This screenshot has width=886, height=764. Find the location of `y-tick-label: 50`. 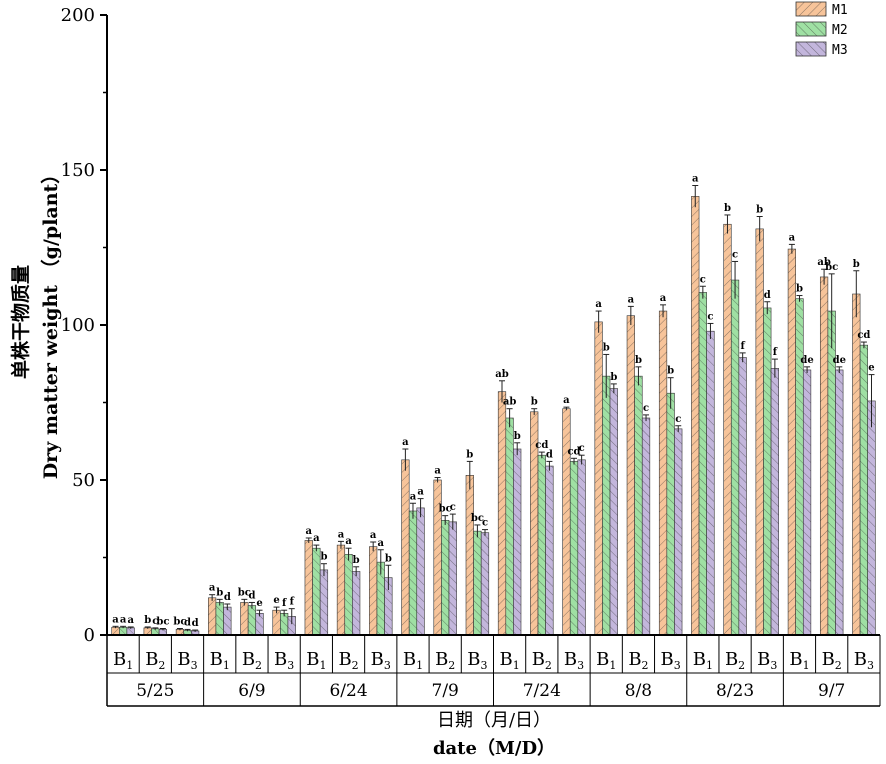

y-tick-label: 50 is located at coordinates (83, 480).